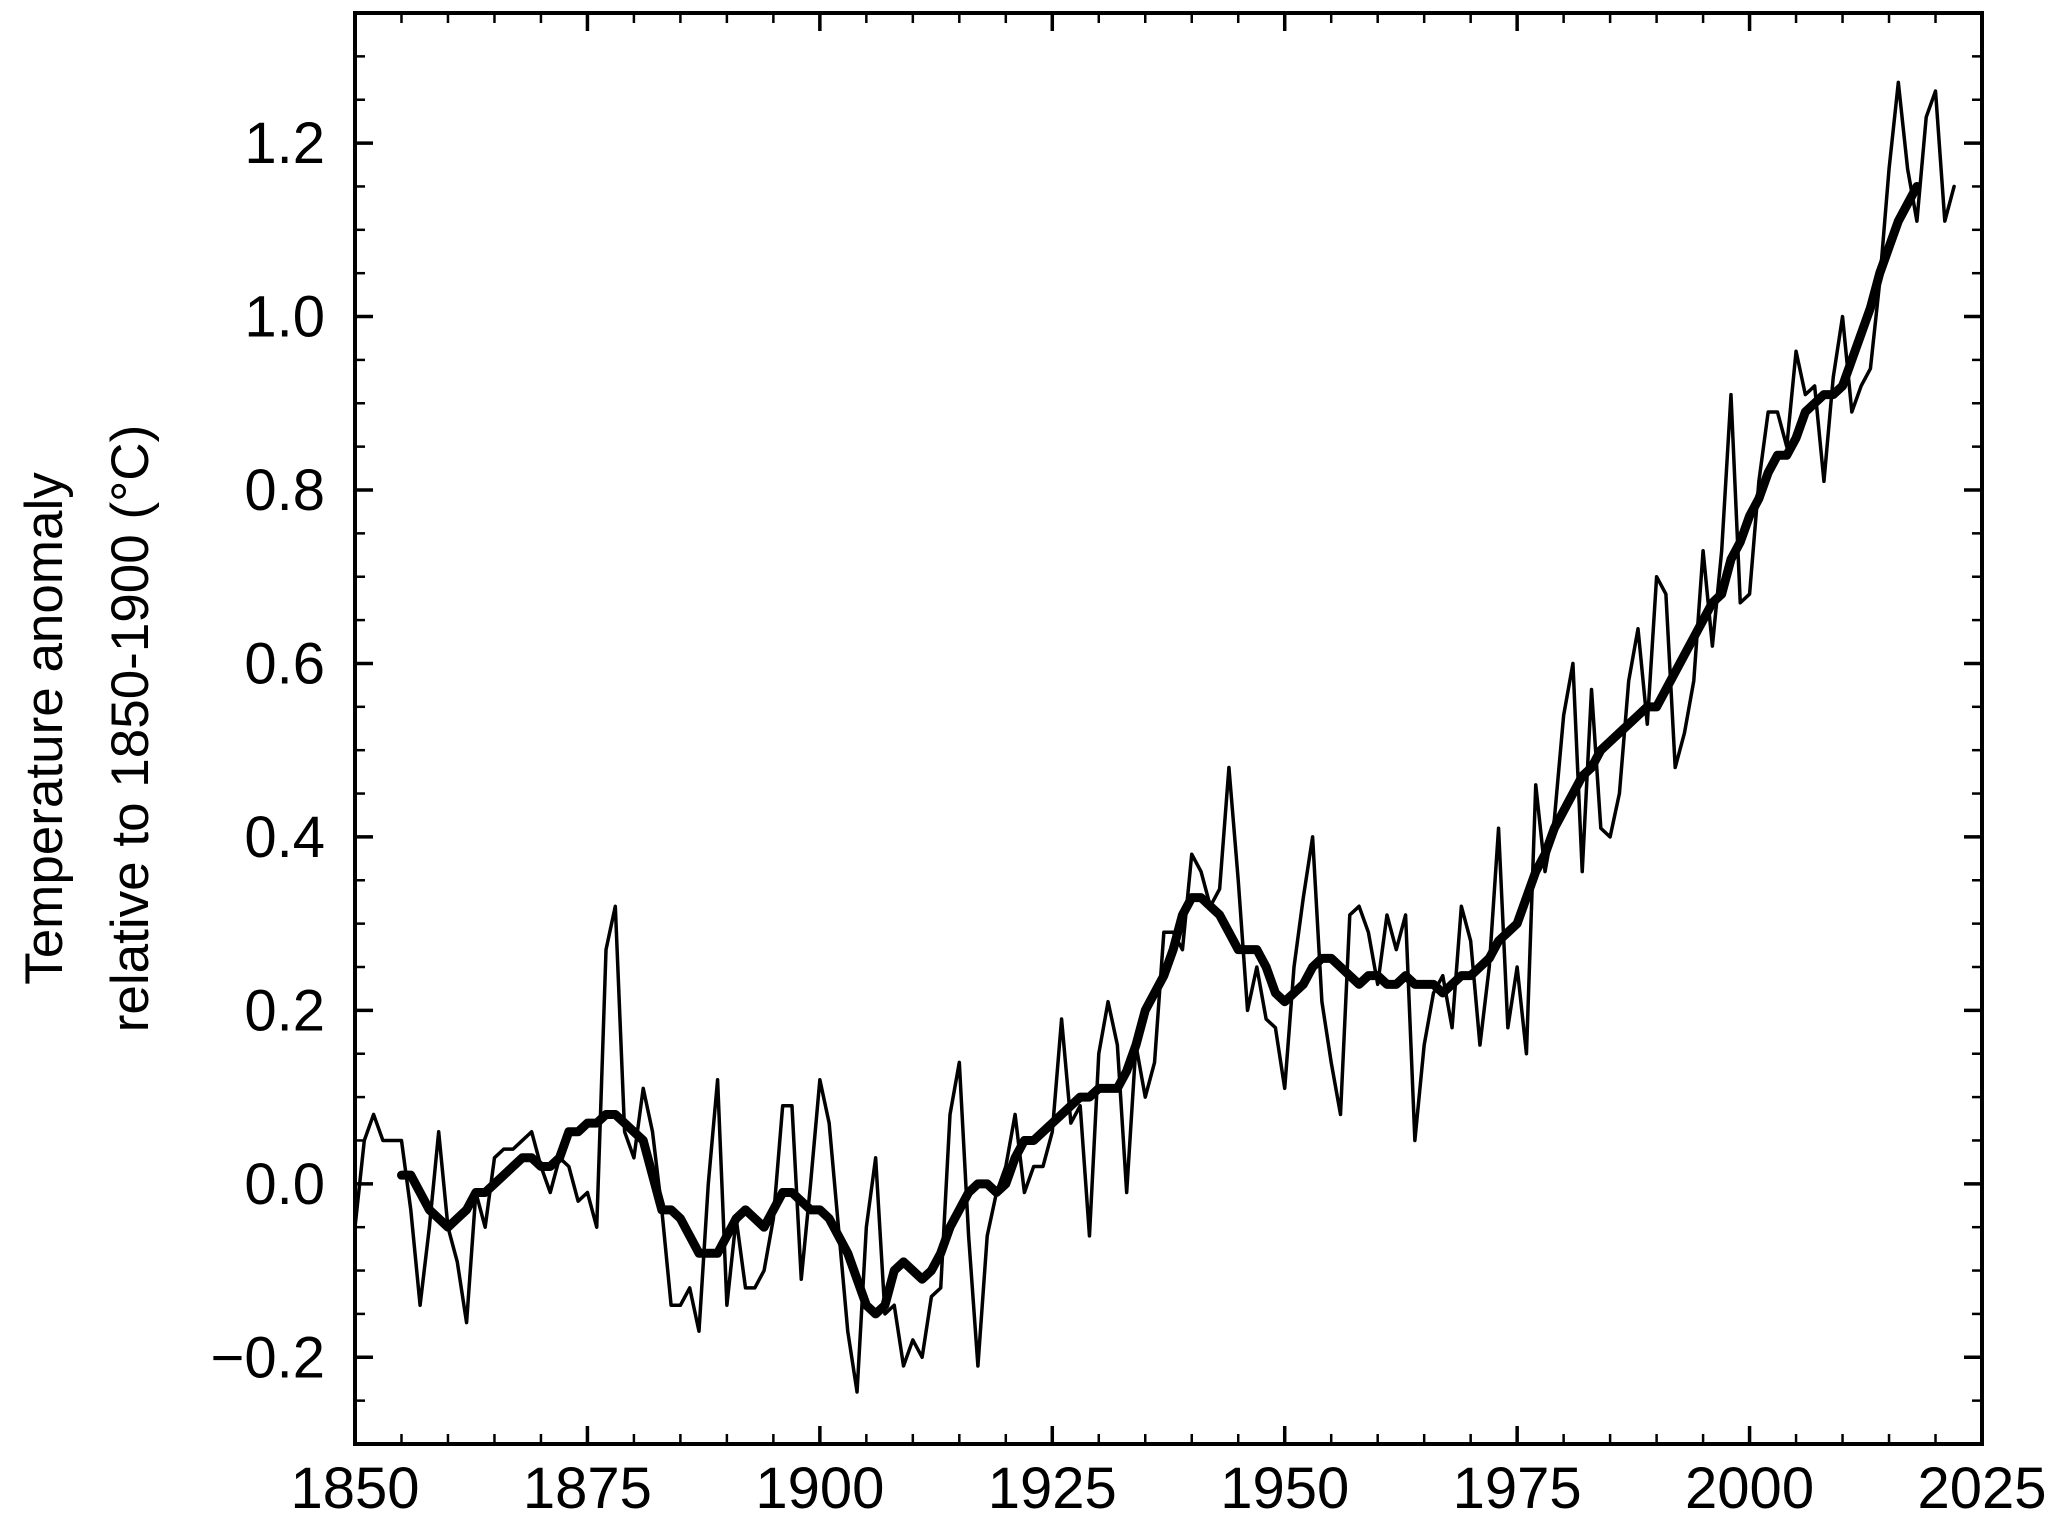 This screenshot has height=1527, width=2067. What do you see at coordinates (1517, 1488) in the screenshot?
I see `x-tick-label: 1975` at bounding box center [1517, 1488].